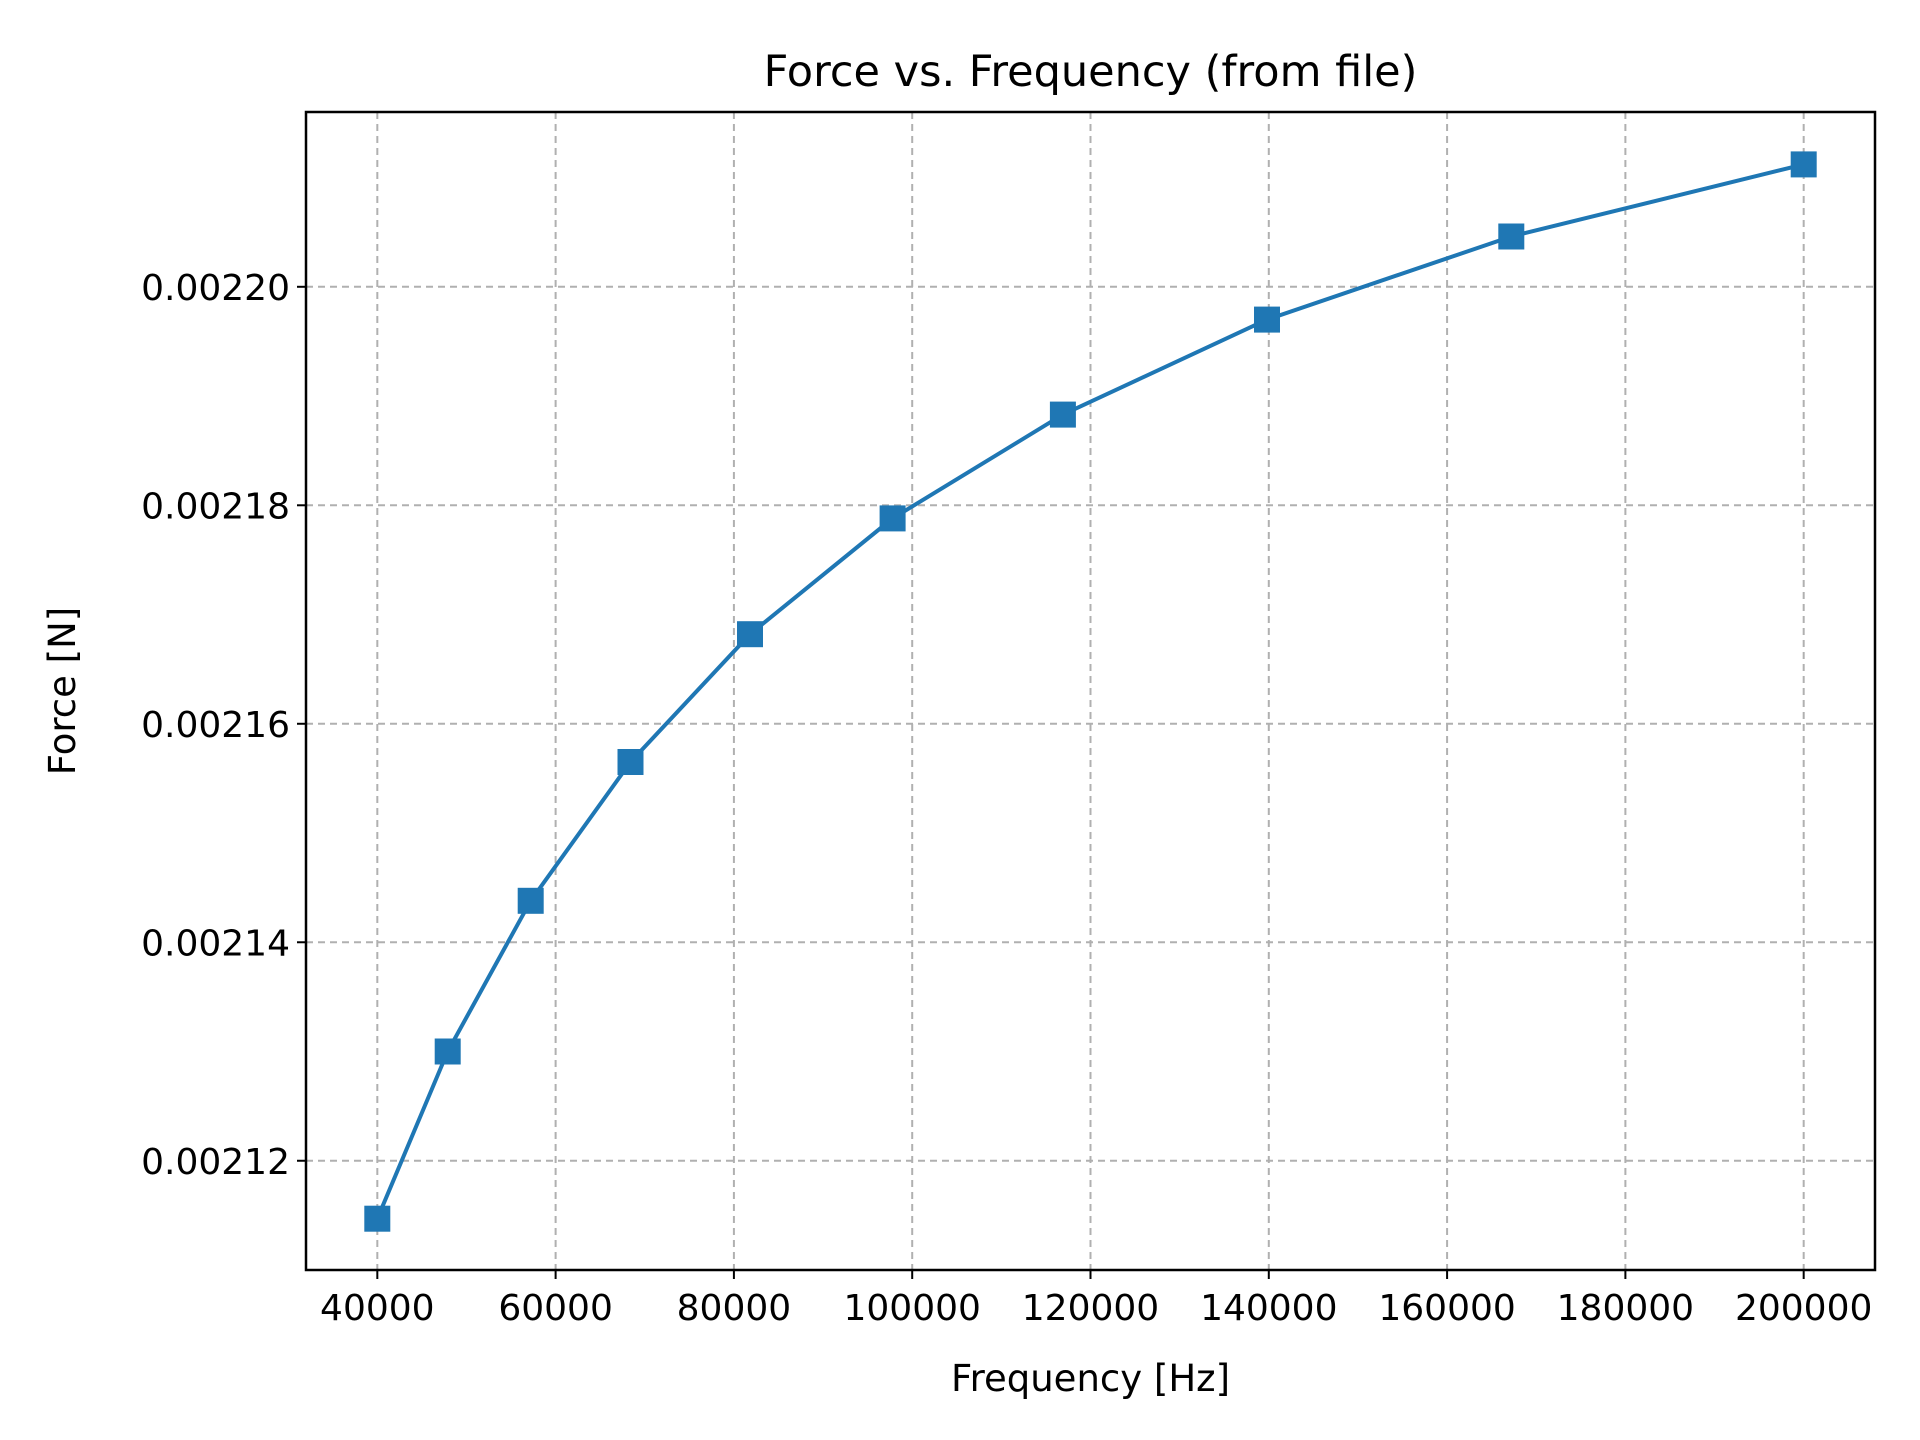 The height and width of the screenshot is (1440, 1920). Describe the element at coordinates (734, 1308) in the screenshot. I see `x-tick-label: 80000` at that location.